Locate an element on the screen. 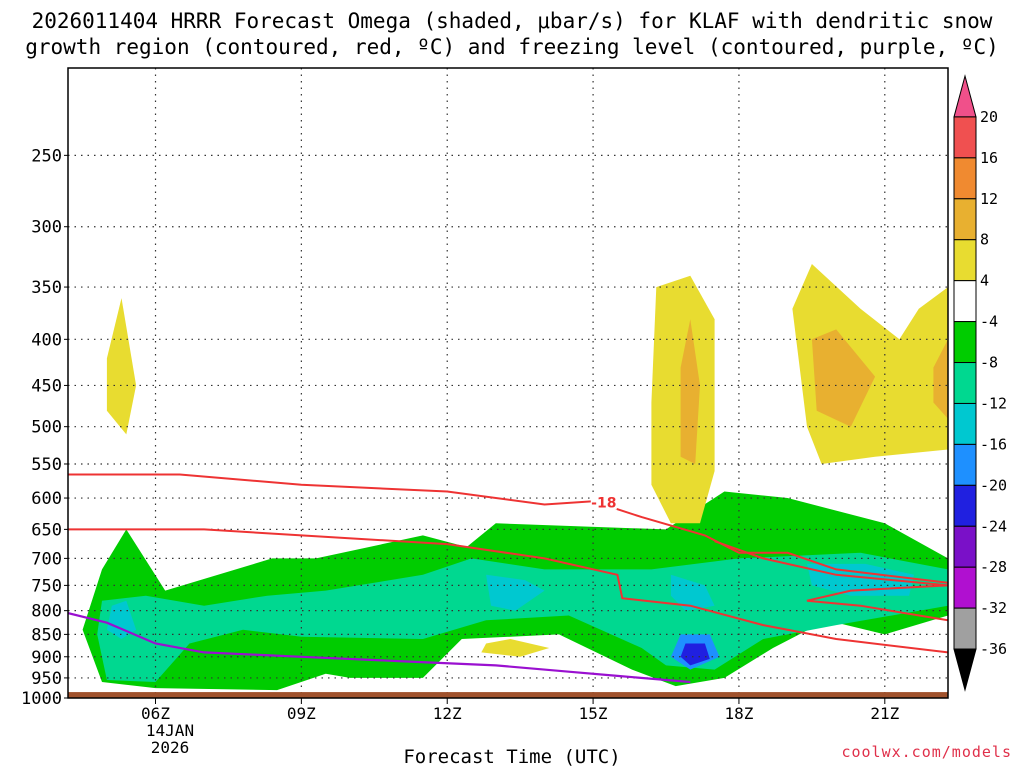 This screenshot has height=768, width=1024. dgz-label-bg is located at coordinates (603, 502).